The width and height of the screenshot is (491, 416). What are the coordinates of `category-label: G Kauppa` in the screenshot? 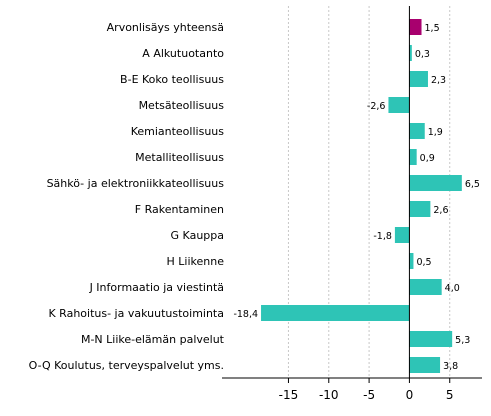 It's located at (197, 235).